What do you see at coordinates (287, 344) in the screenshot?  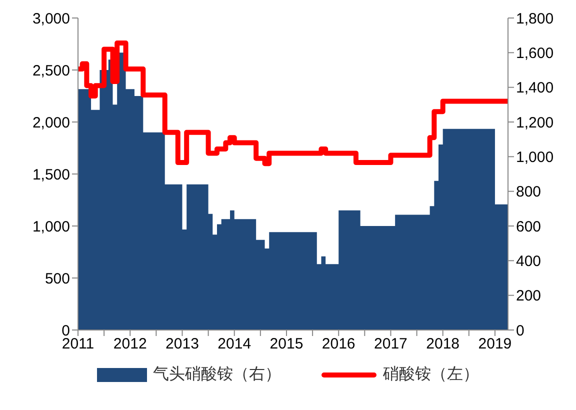 I see `x-tick-label: 2015` at bounding box center [287, 344].